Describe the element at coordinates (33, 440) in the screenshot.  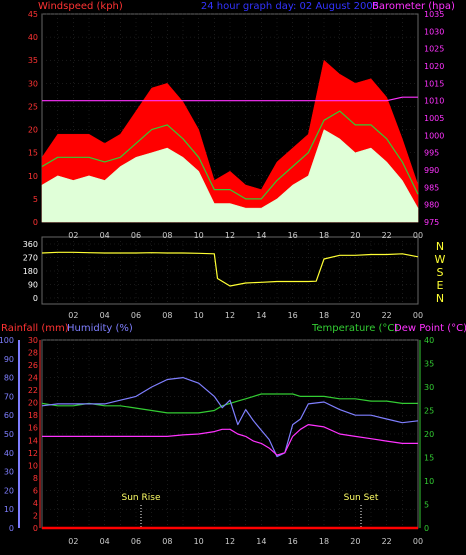
I see `rainfall-tick-label: 14` at that location.